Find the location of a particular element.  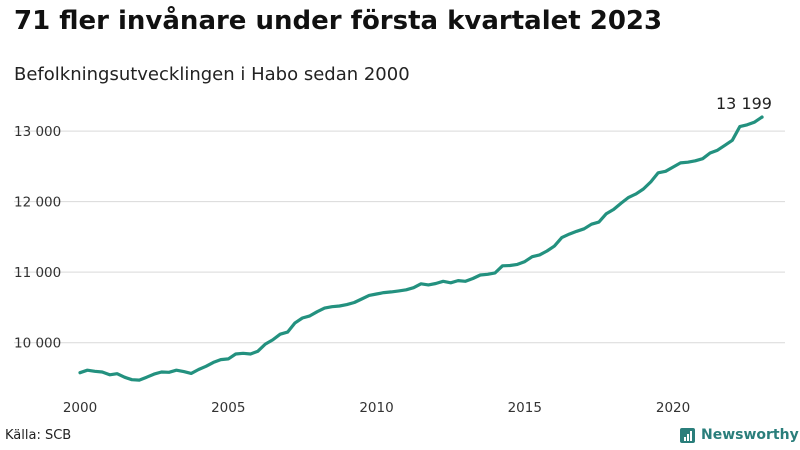

source-note: Källa: SCB is located at coordinates (38, 435).